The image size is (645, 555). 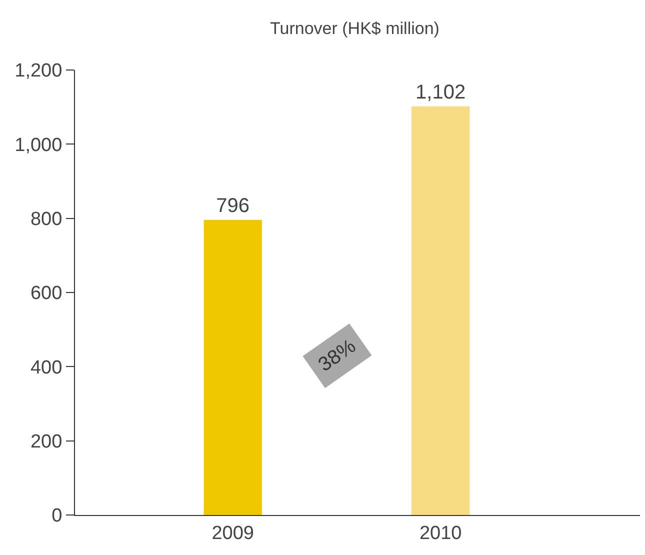 What do you see at coordinates (355, 28) in the screenshot?
I see `chart-title: Turnover (HK$ million)` at bounding box center [355, 28].